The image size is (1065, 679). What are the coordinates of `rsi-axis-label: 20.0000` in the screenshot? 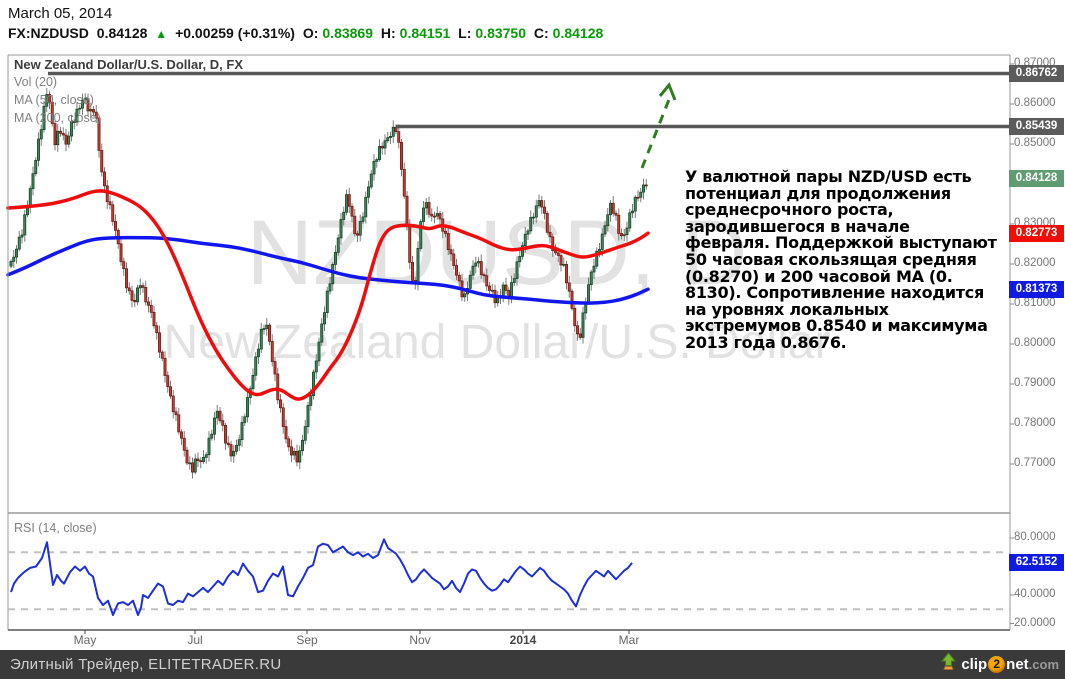 It's located at (1035, 622).